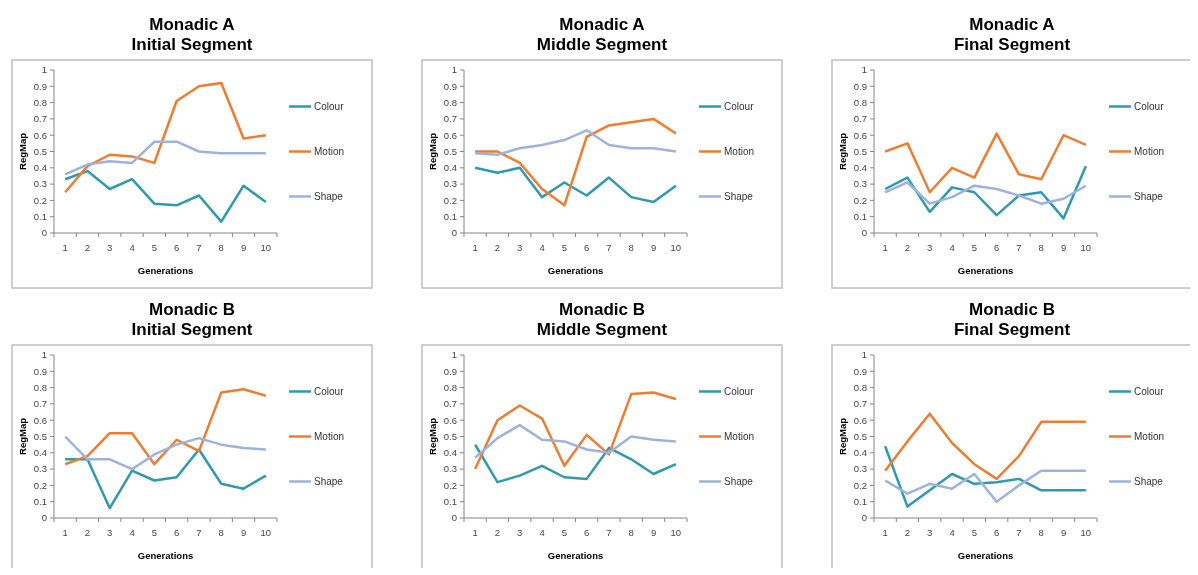  What do you see at coordinates (454, 233) in the screenshot?
I see `y-tick-label: 0` at bounding box center [454, 233].